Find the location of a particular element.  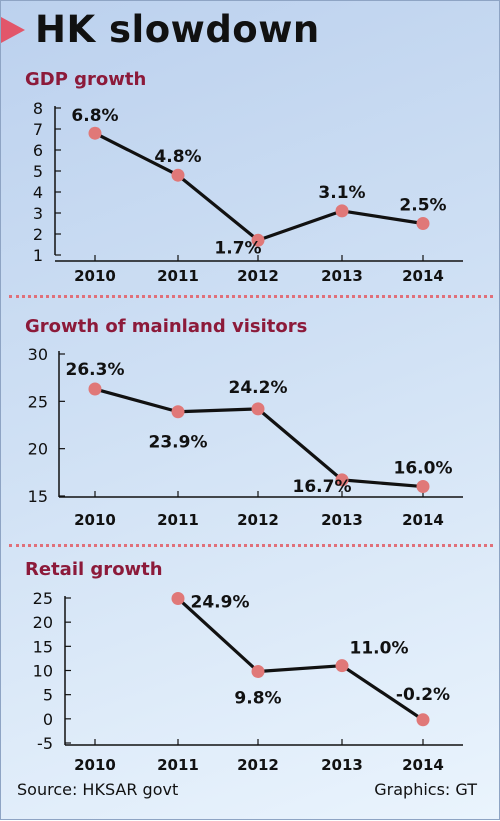

data-label: 9.8% is located at coordinates (257, 698).